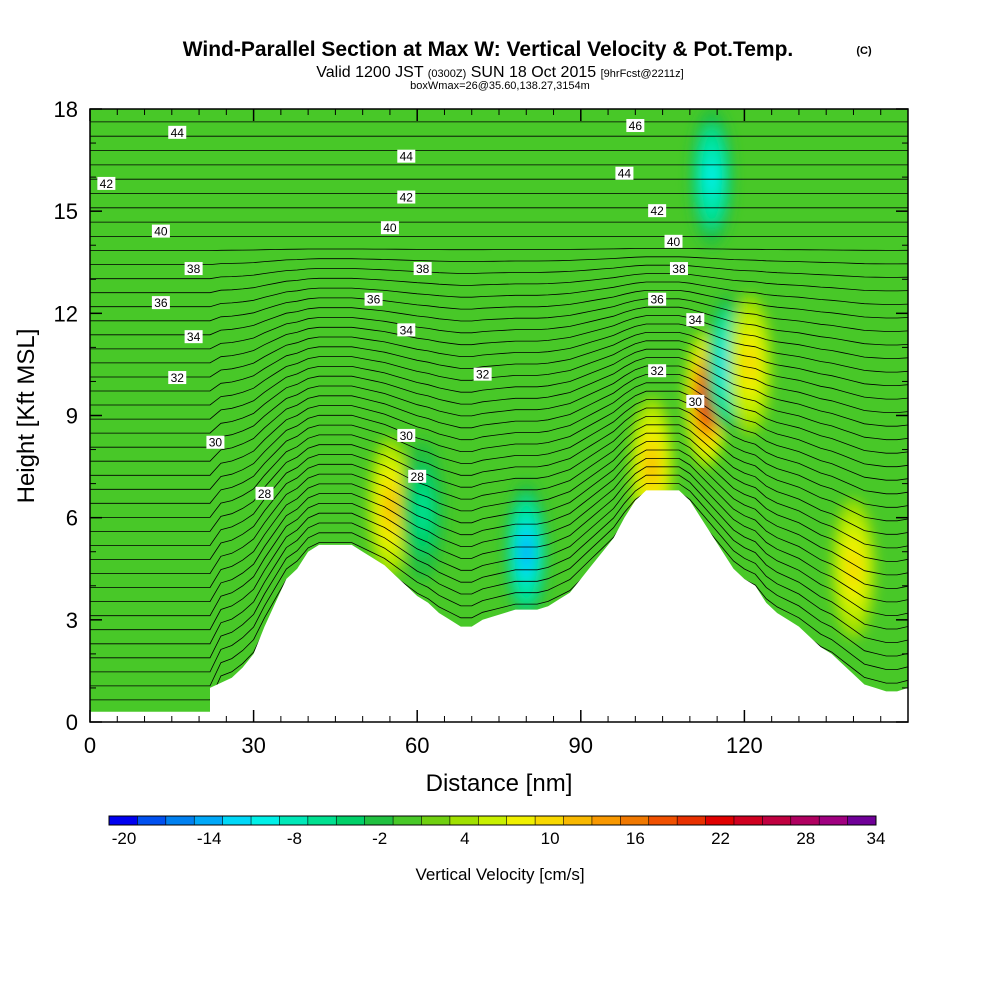 This screenshot has height=1000, width=1000. I want to click on contour-label: 34, so click(194, 337).